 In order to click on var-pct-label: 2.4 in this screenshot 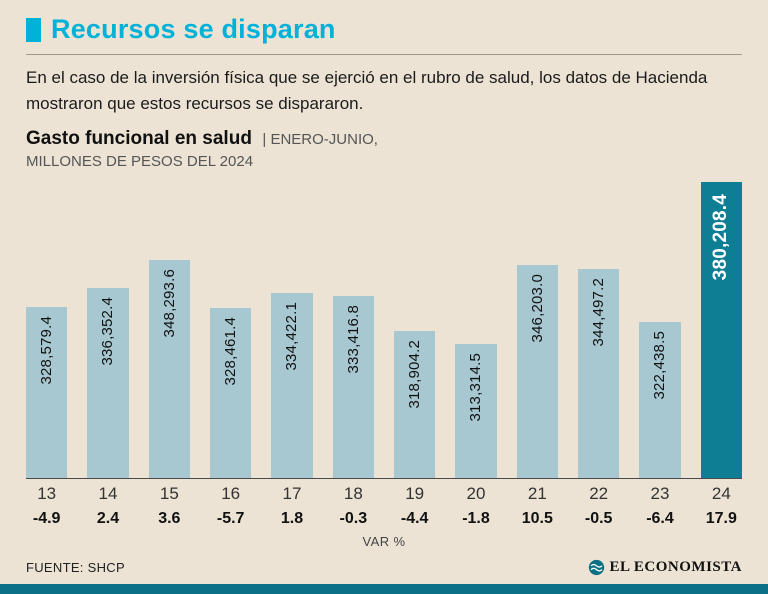, I will do `click(108, 518)`.